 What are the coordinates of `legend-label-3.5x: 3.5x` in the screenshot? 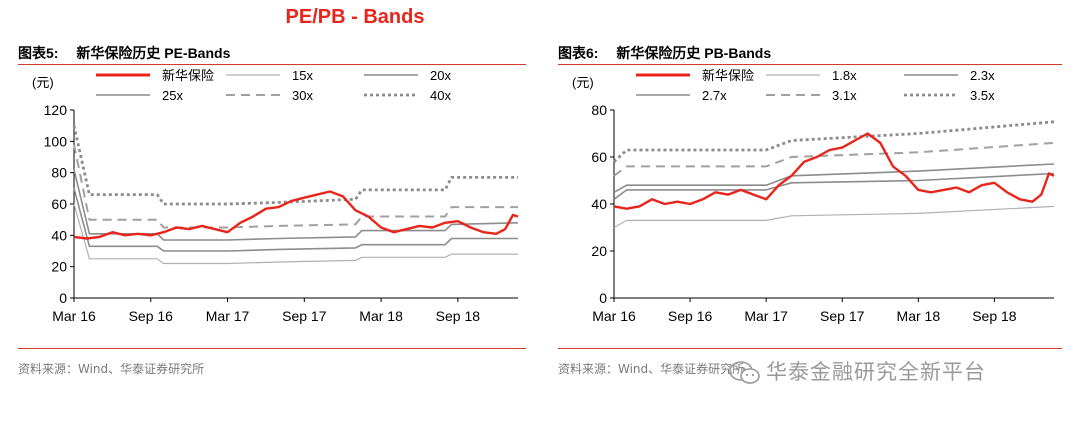 It's located at (982, 95).